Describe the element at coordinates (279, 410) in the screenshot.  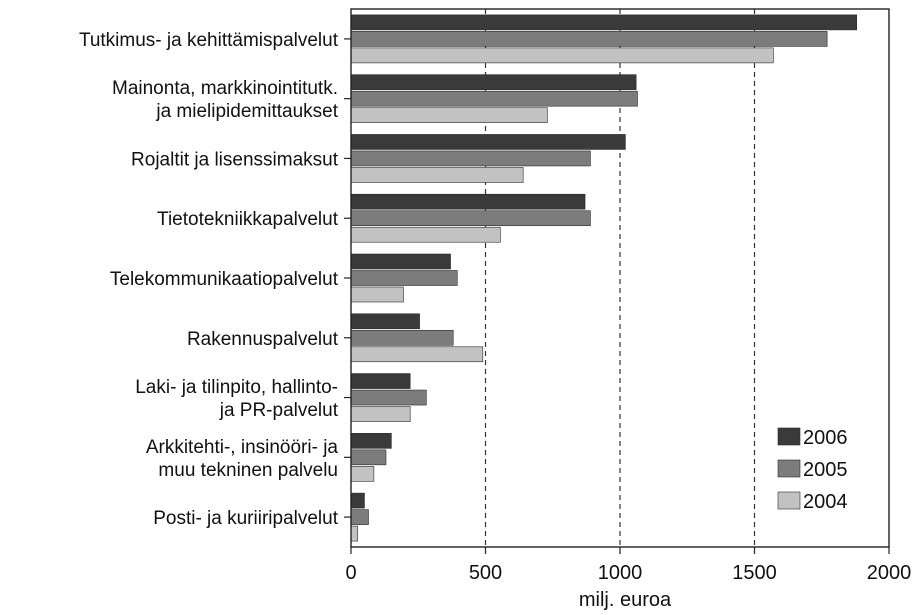
I see `category-label: ja PR-palvelut` at that location.